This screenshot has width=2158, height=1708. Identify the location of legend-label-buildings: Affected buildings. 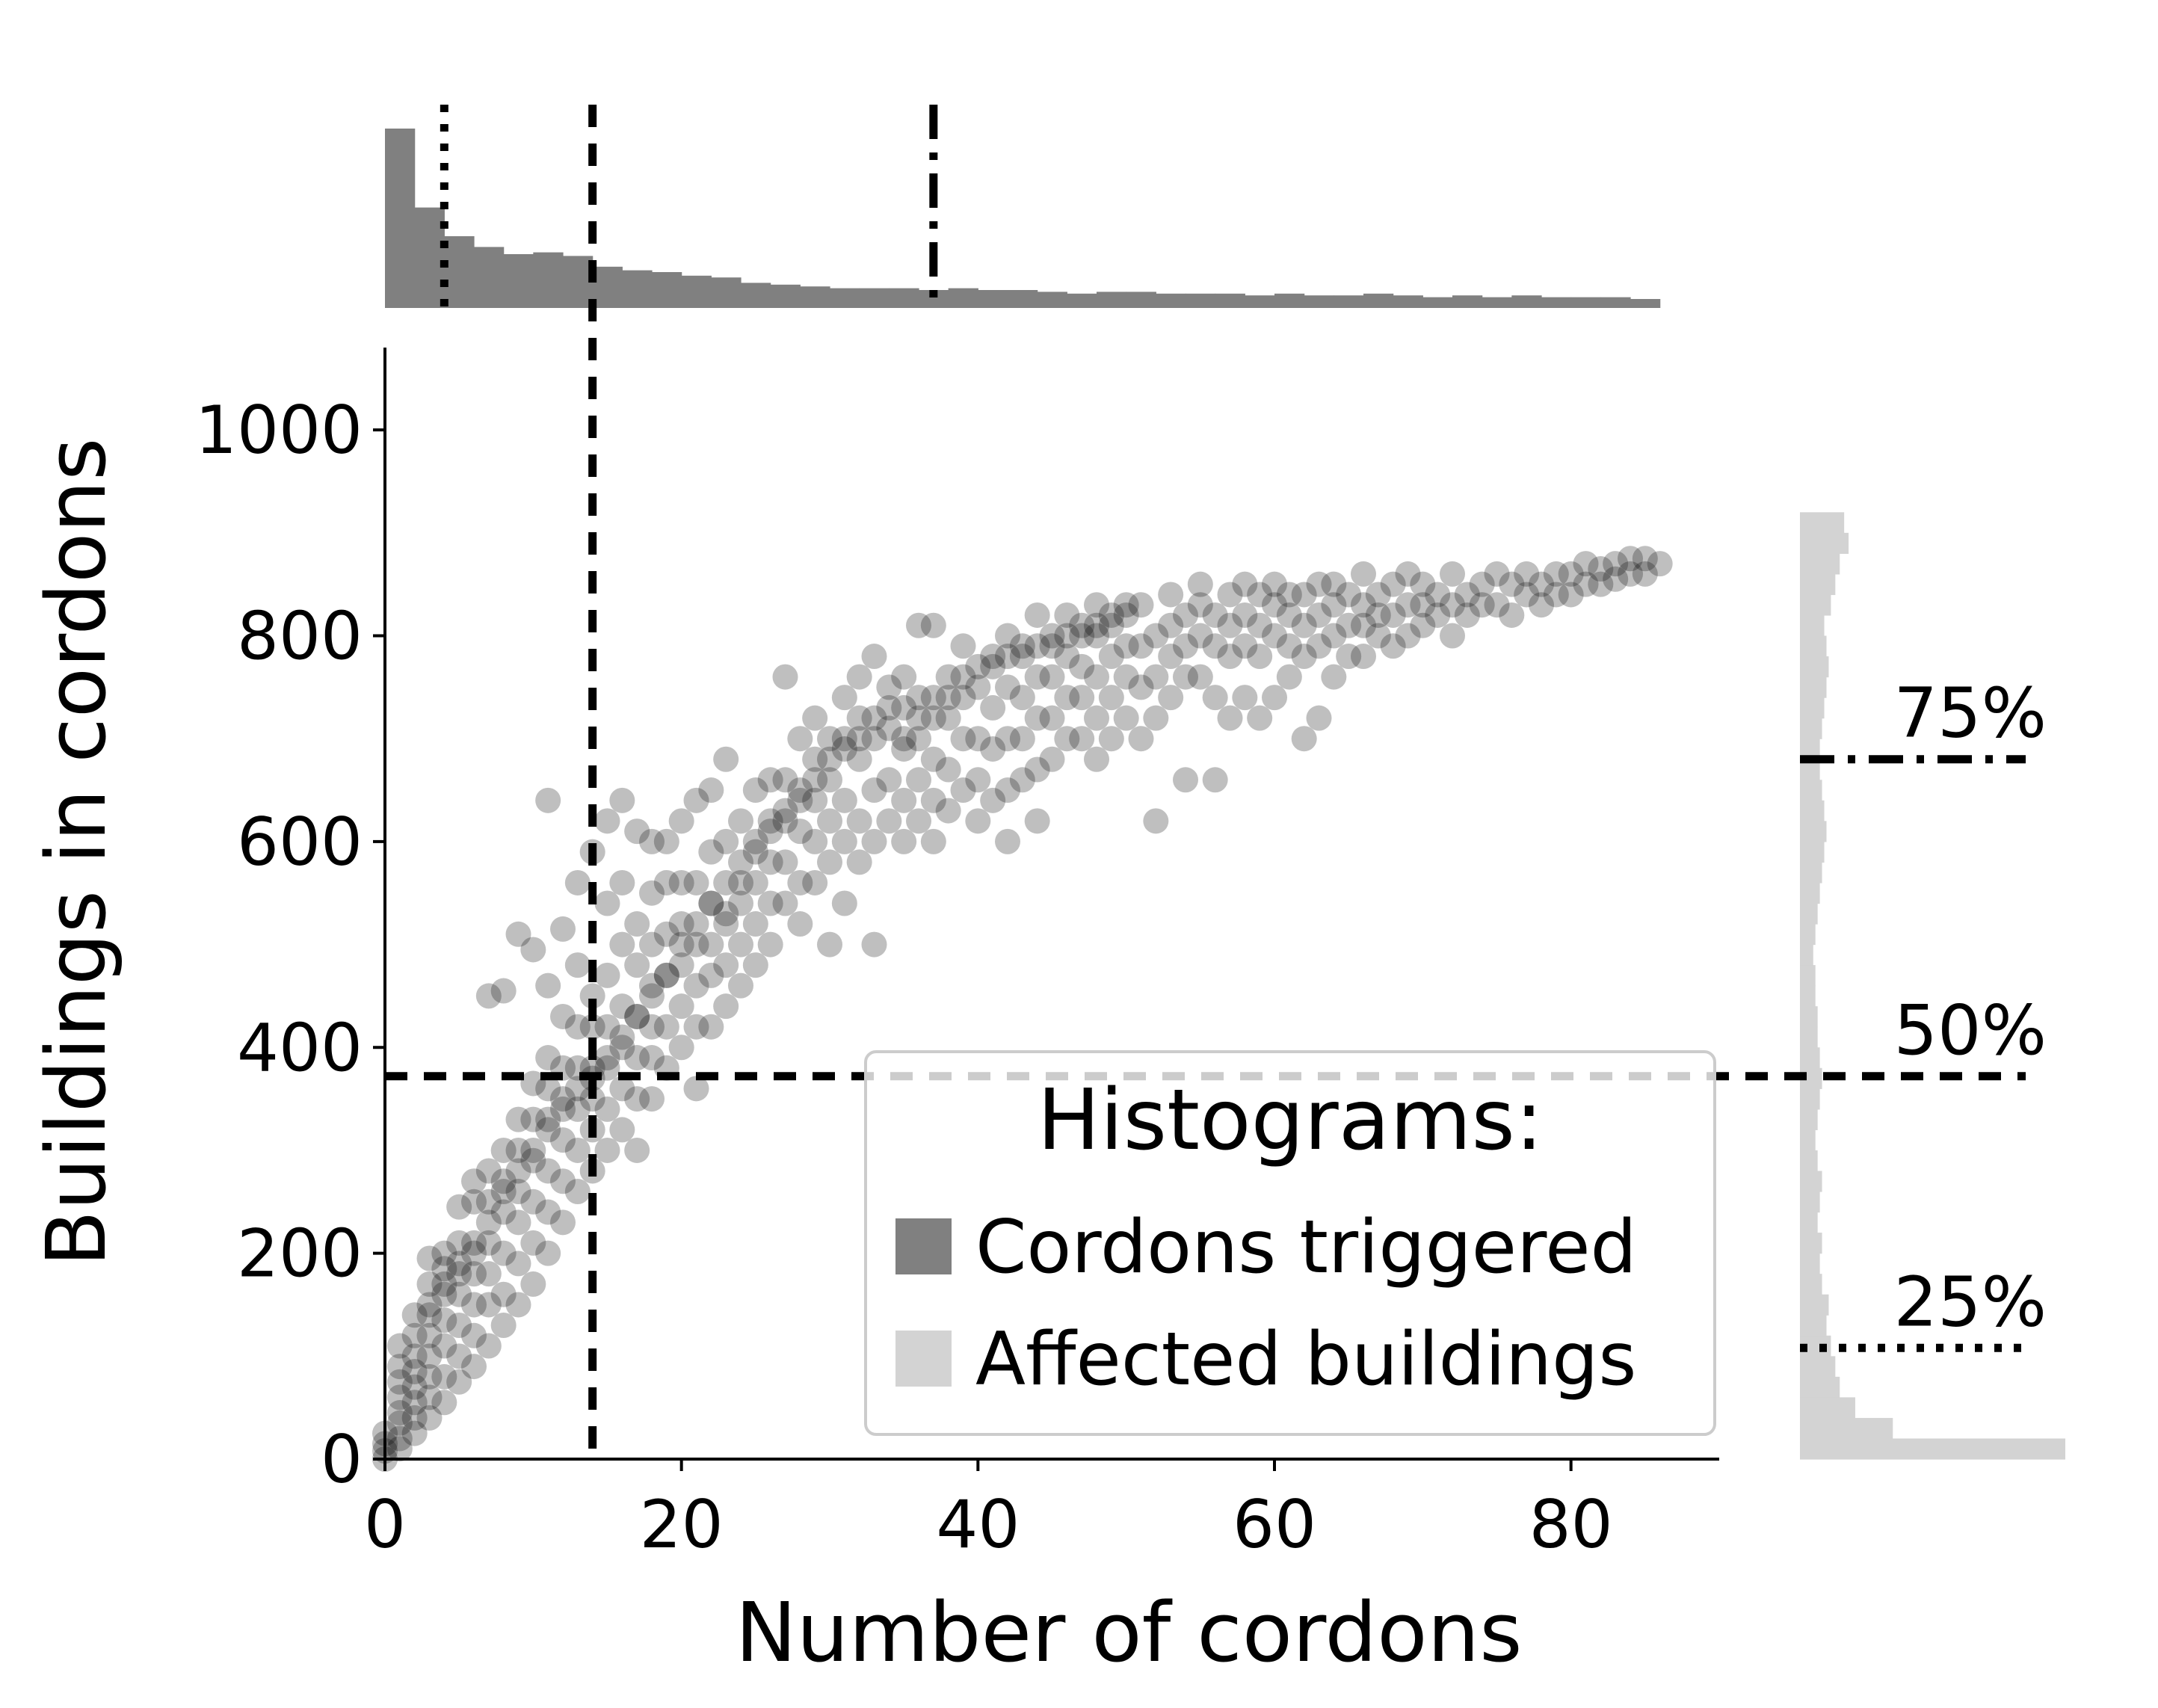
(1305, 1359).